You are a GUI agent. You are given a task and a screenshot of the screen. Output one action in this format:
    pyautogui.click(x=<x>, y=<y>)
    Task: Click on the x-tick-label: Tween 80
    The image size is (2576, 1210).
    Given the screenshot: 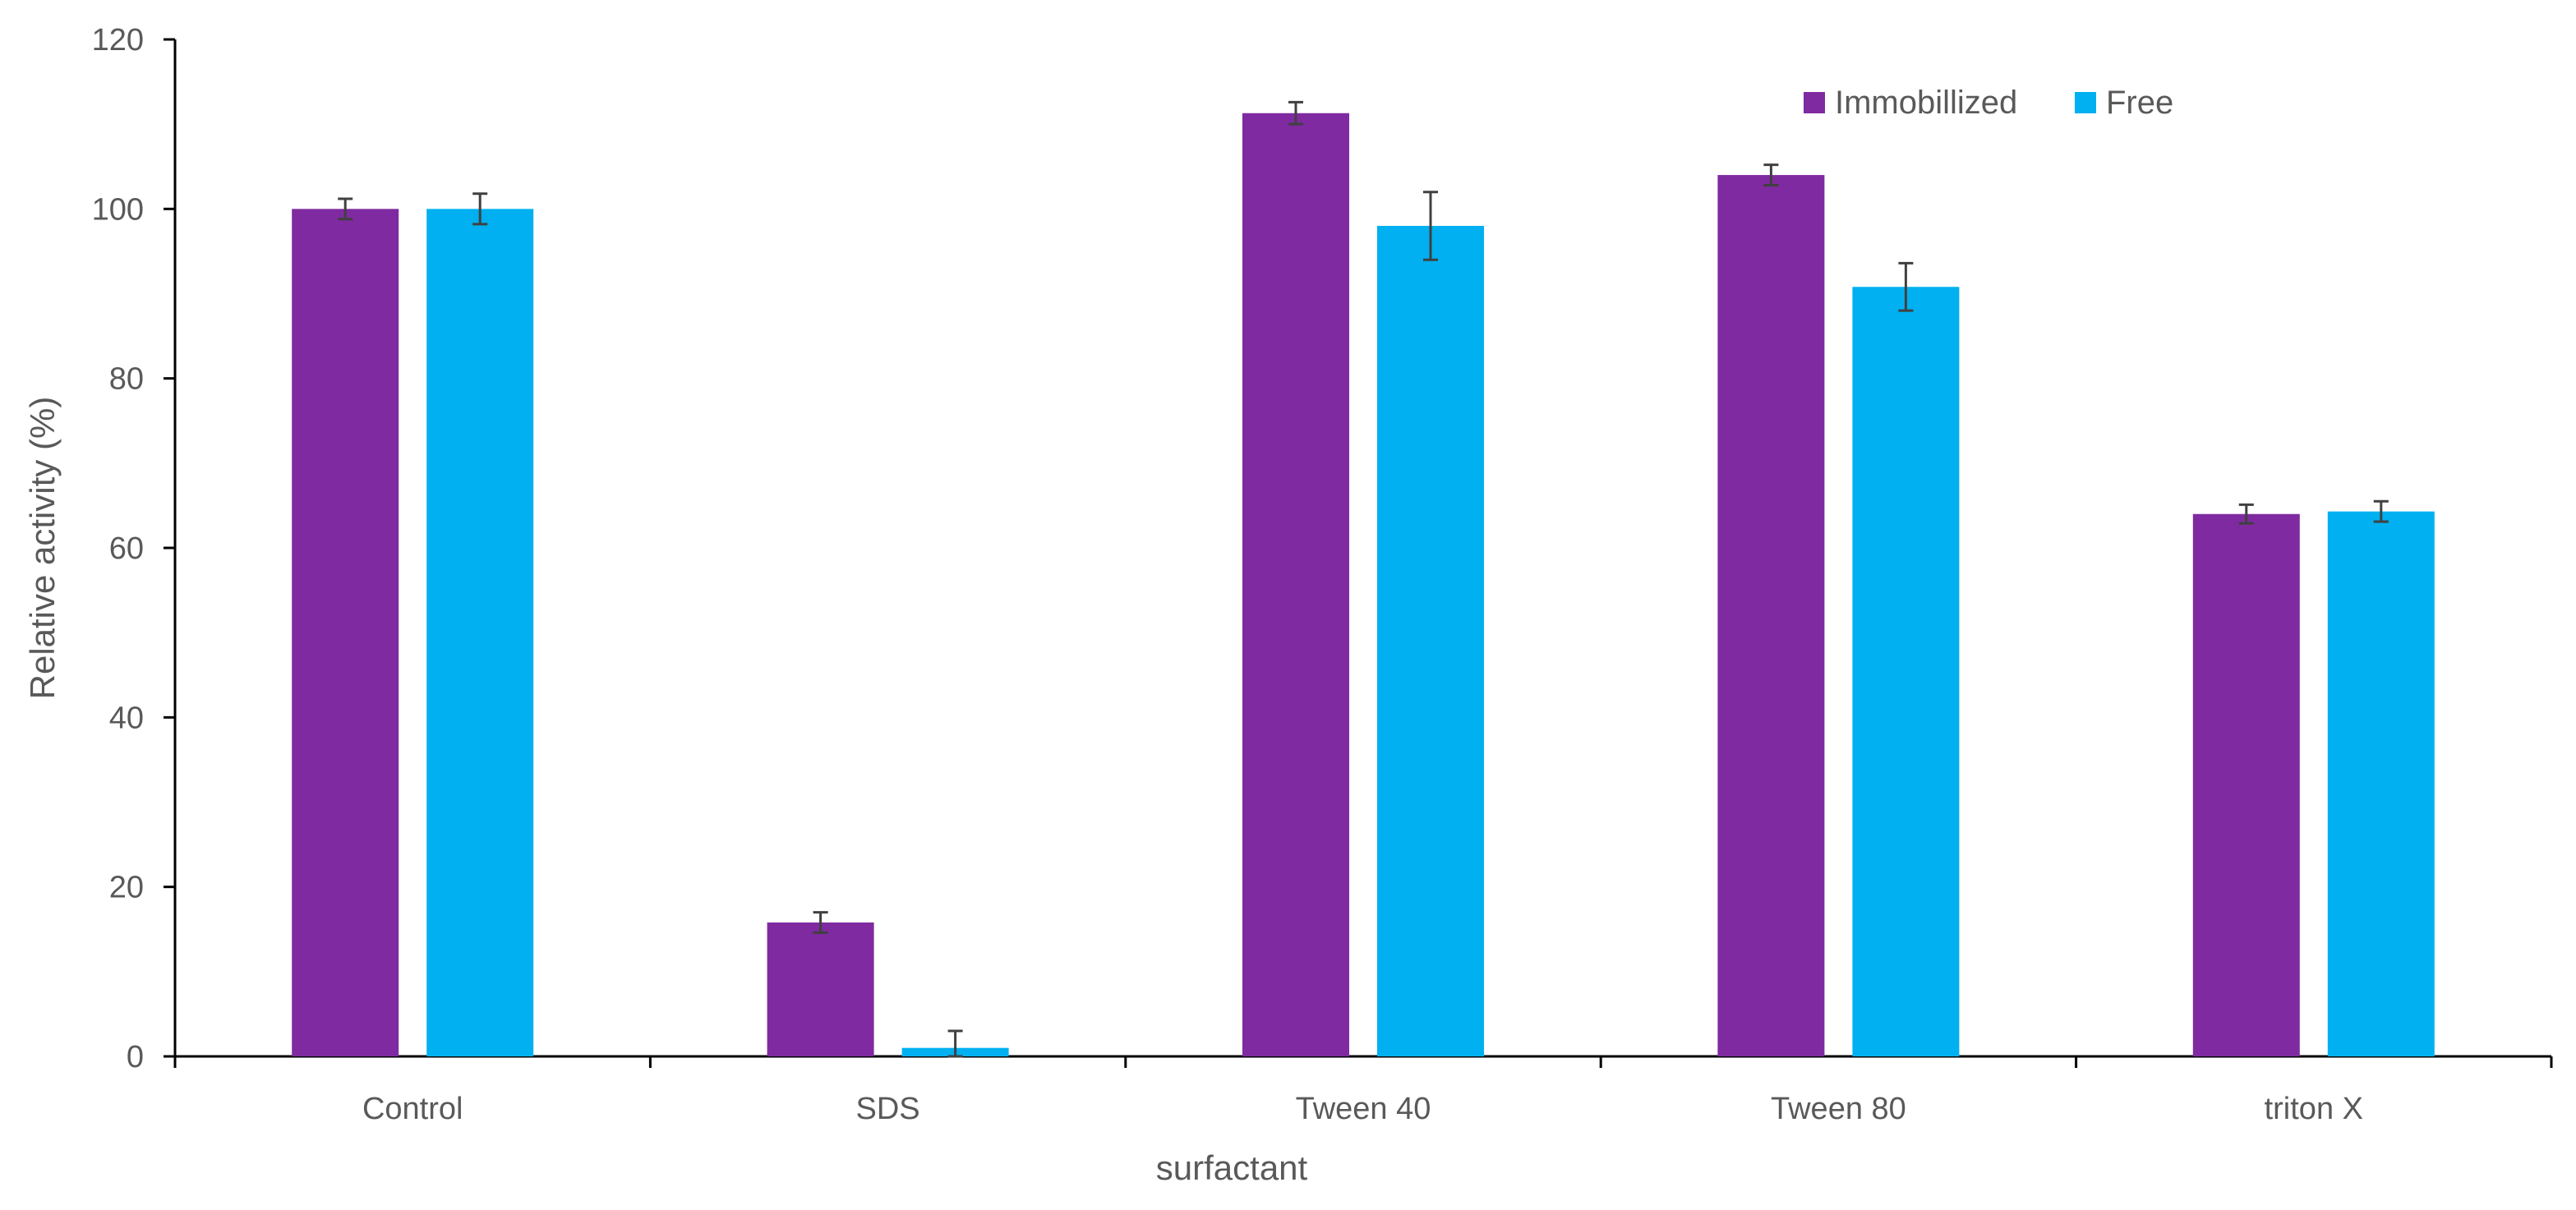 What is the action you would take?
    pyautogui.click(x=1838, y=1109)
    